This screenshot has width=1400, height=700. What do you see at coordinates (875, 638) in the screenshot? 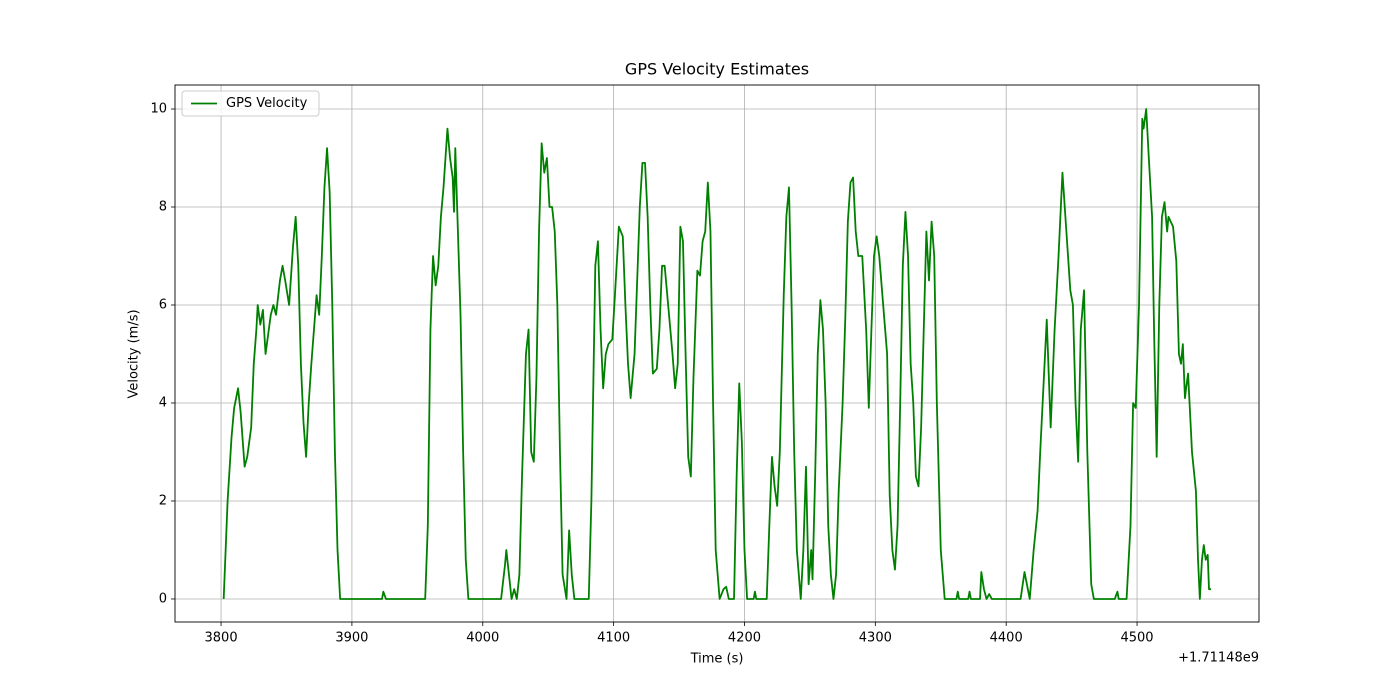
I see `x-tick-label: 4300` at bounding box center [875, 638].